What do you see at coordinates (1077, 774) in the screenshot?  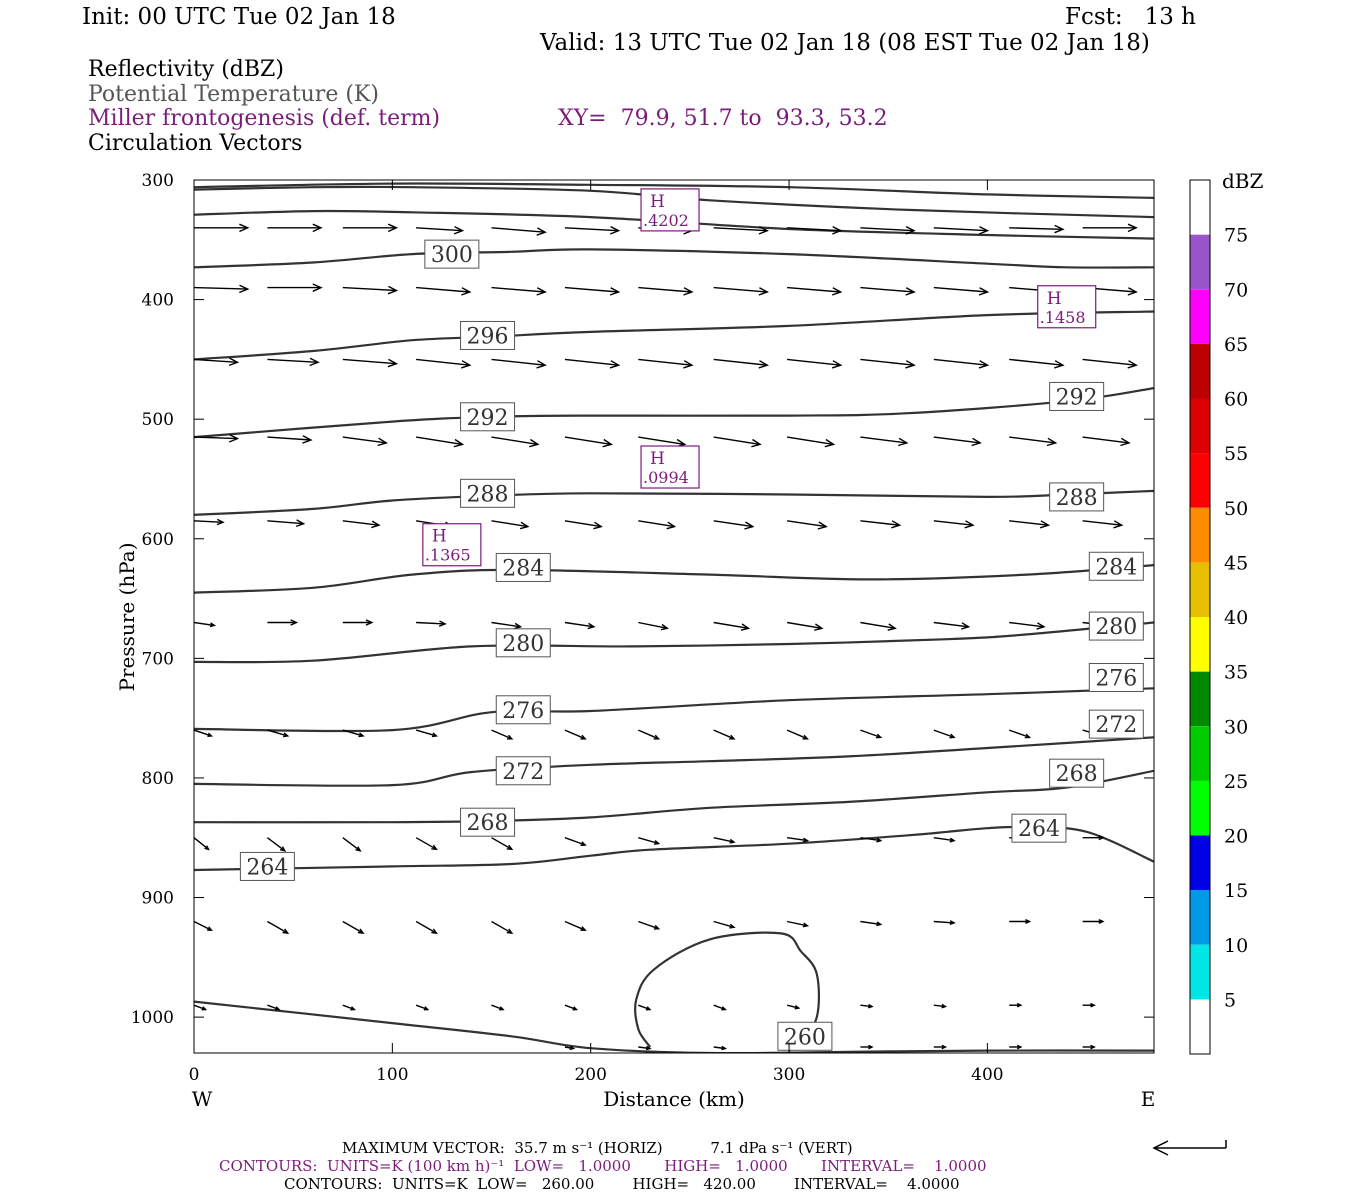 I see `theta-label-text: 268` at bounding box center [1077, 774].